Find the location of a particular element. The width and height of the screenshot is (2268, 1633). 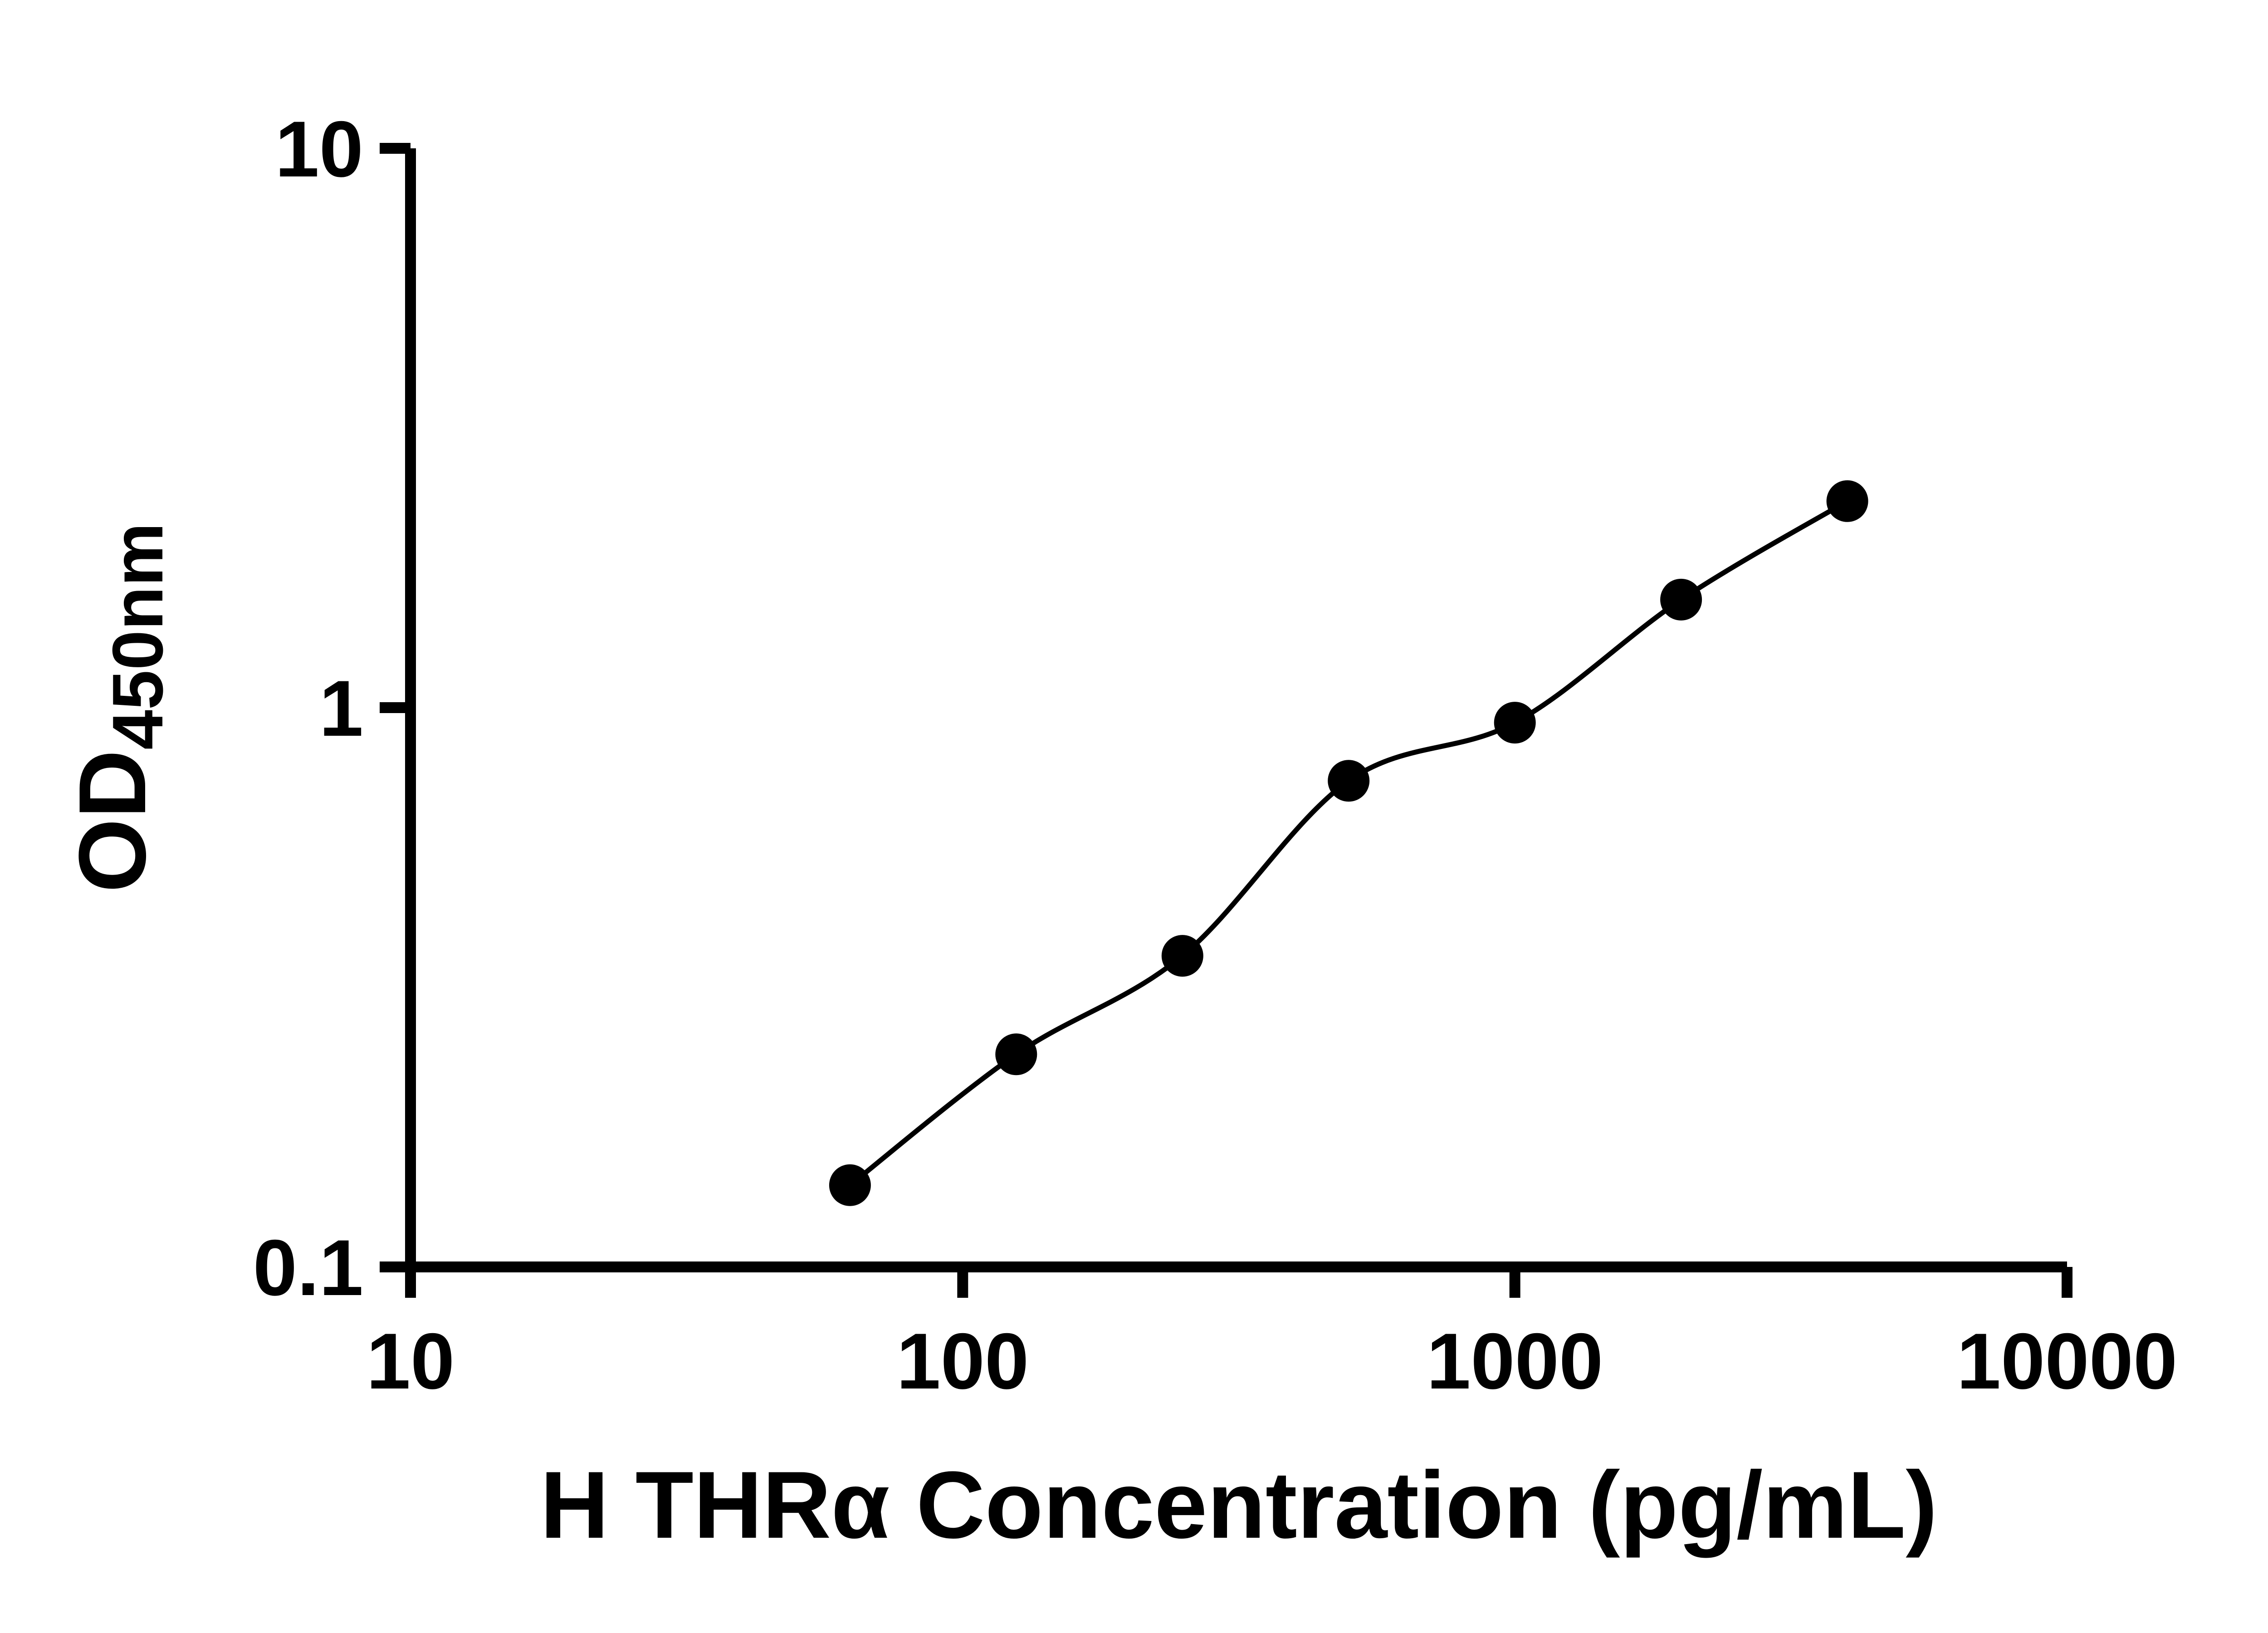

x-tick-label: 10000 is located at coordinates (2068, 1361).